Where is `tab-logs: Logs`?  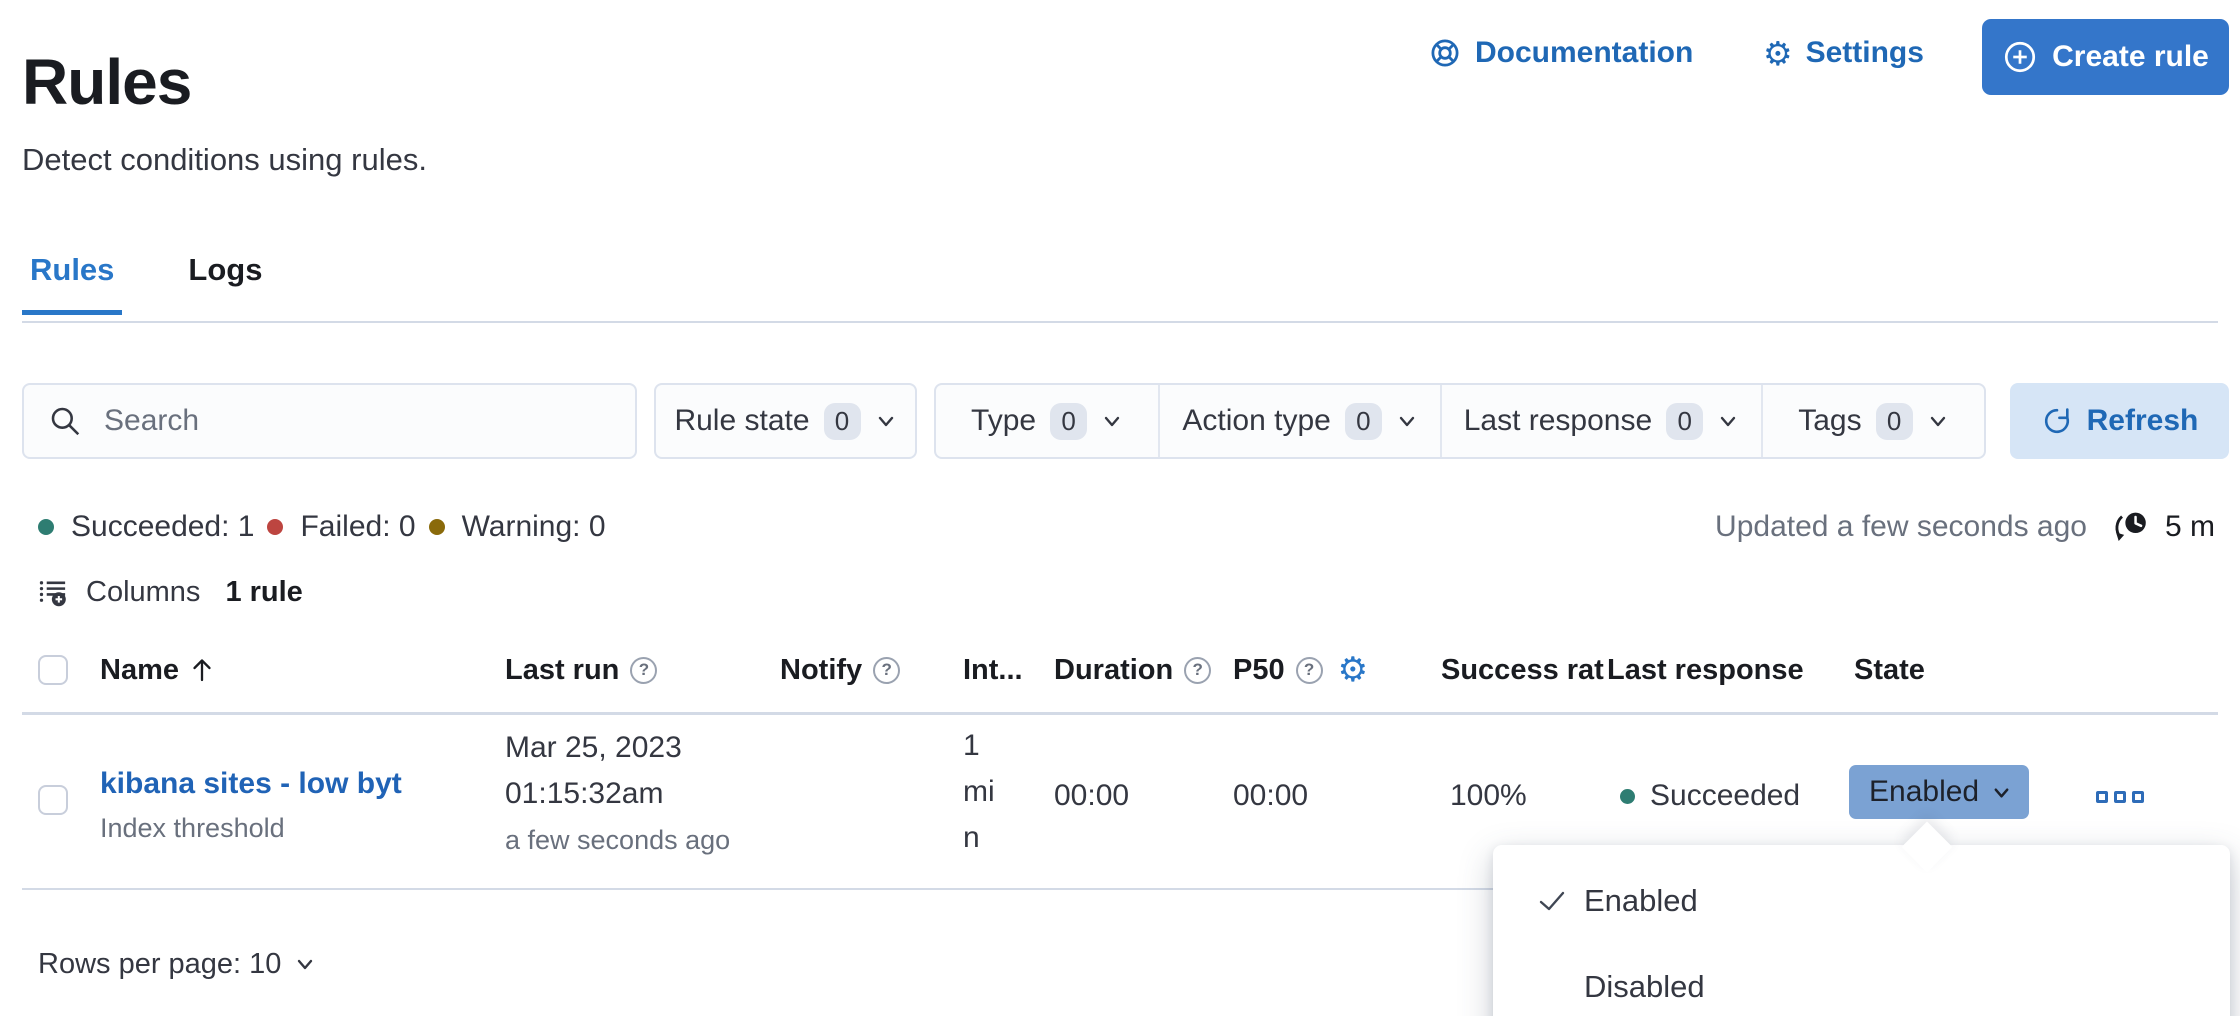 tab-logs: Logs is located at coordinates (225, 269).